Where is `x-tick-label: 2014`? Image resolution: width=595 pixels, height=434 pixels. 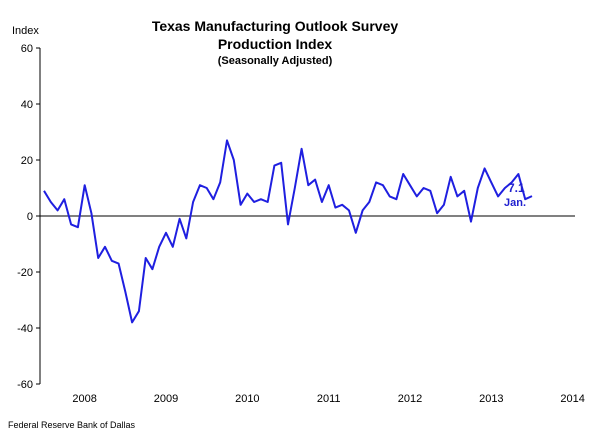
x-tick-label: 2014 is located at coordinates (572, 399).